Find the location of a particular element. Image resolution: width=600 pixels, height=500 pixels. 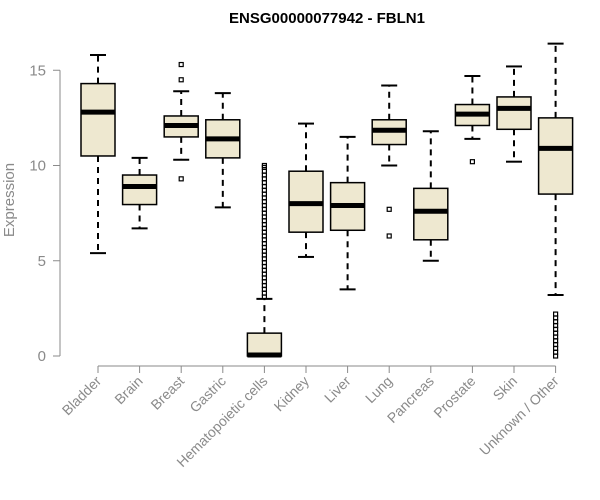

x-tick-label: Breast is located at coordinates (167, 393).